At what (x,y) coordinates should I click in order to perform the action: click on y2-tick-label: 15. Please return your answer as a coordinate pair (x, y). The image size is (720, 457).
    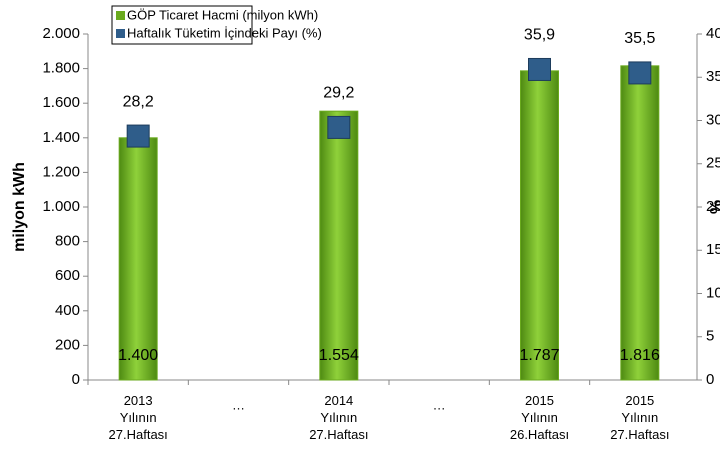
    Looking at the image, I should click on (713, 249).